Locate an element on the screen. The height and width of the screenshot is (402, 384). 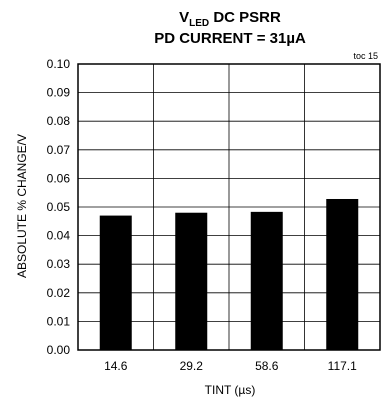
y-tick-label: 0.01 is located at coordinates (59, 321).